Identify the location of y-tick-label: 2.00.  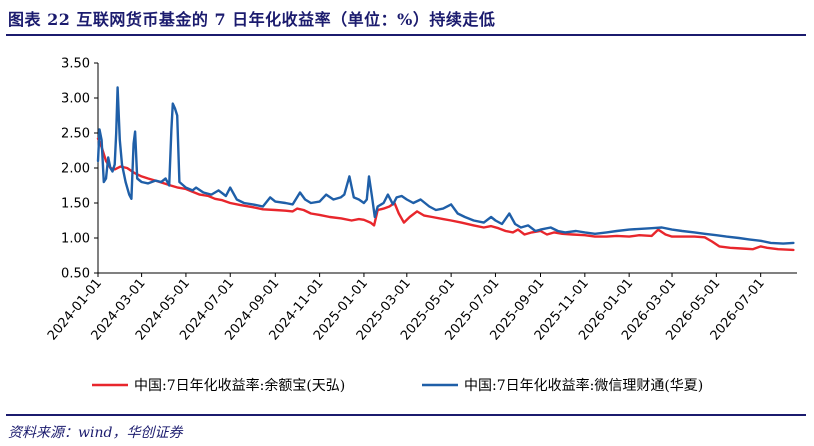
(75, 169).